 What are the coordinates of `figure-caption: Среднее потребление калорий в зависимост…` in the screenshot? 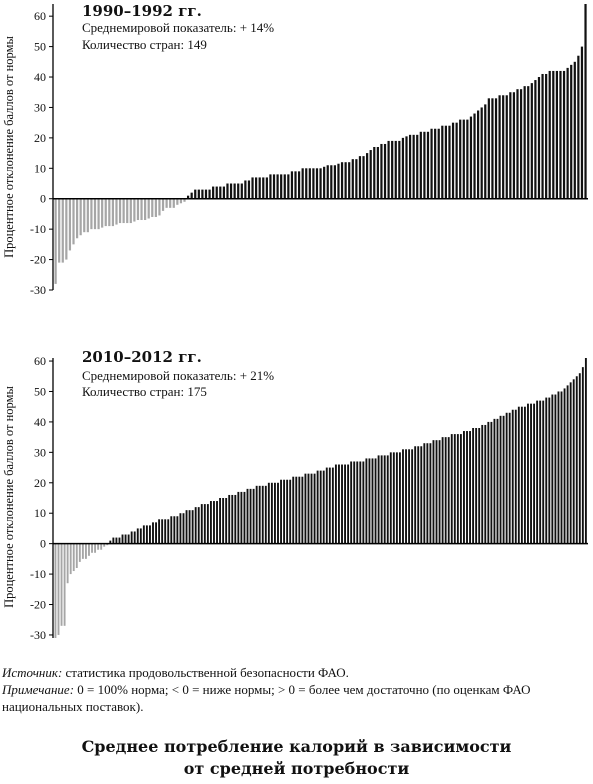 It's located at (296, 758).